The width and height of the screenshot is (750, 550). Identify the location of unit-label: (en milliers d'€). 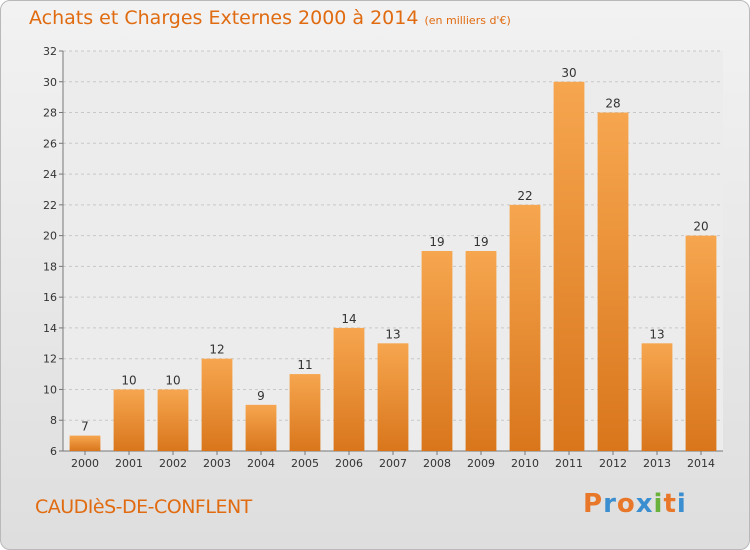
(467, 20).